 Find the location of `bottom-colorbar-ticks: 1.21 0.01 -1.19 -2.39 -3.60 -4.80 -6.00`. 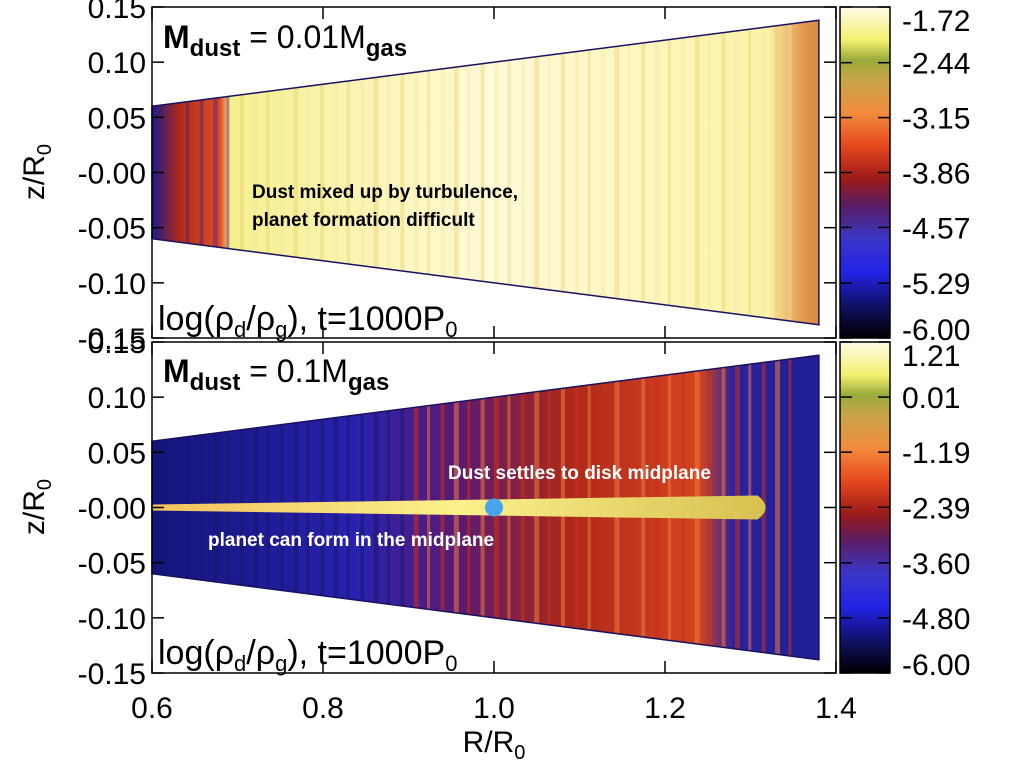

bottom-colorbar-ticks: 1.21 0.01 -1.19 -2.39 -3.60 -4.80 -6.00 is located at coordinates (905, 511).